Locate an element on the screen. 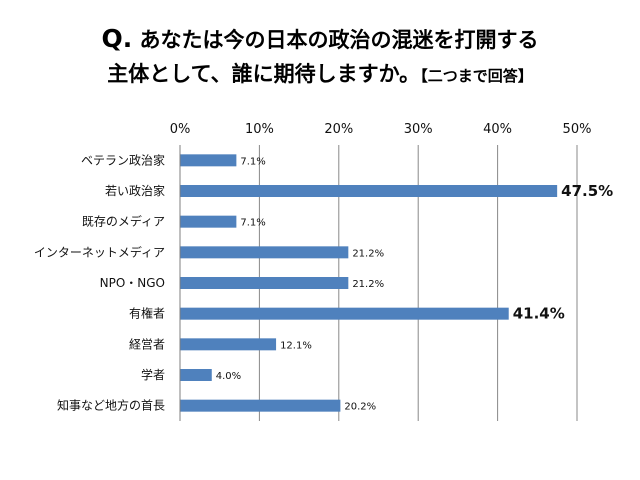  title-q-marker: Q. is located at coordinates (117, 38).